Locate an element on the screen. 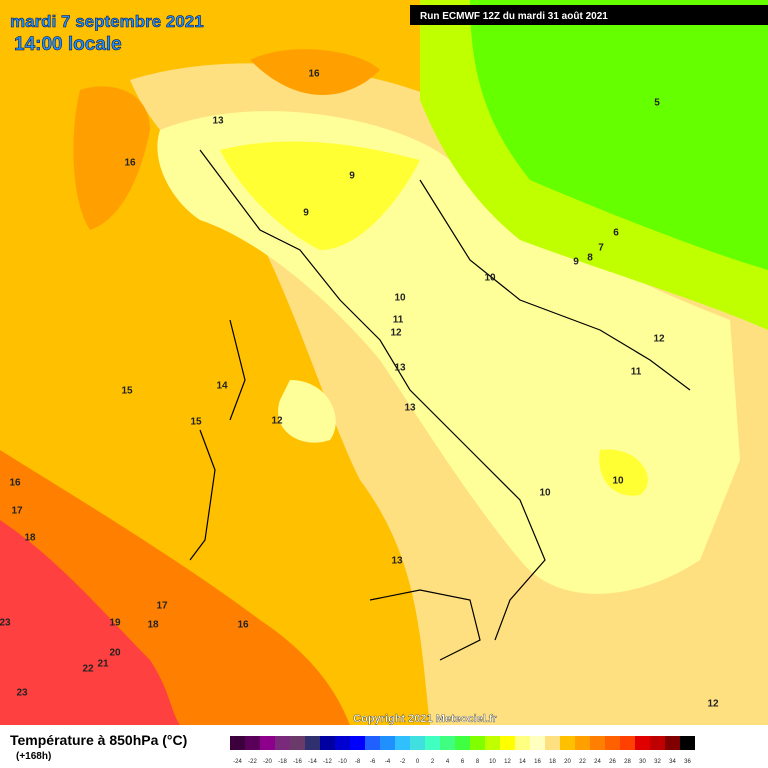 The width and height of the screenshot is (768, 768). legend-tick: 36 is located at coordinates (687, 762).